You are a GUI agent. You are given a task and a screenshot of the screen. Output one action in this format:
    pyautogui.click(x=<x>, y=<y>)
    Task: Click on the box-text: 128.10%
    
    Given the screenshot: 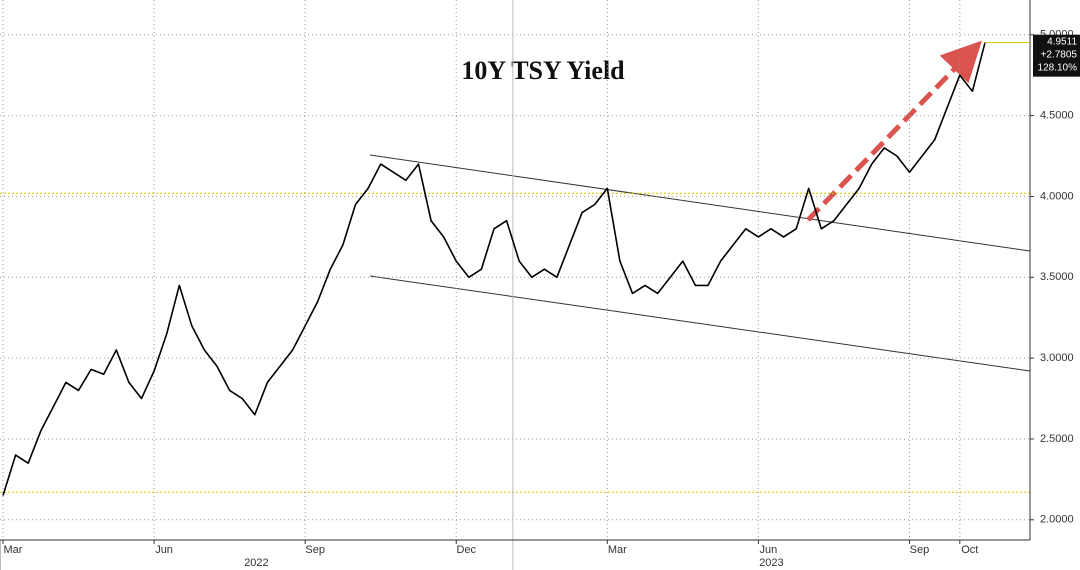 What is the action you would take?
    pyautogui.click(x=1058, y=67)
    